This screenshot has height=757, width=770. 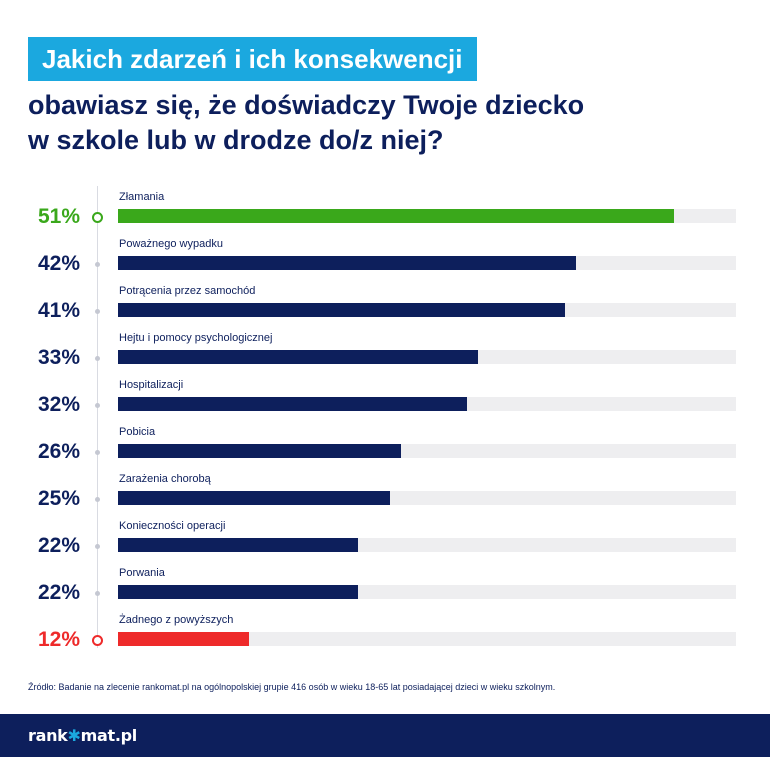 What do you see at coordinates (48, 735) in the screenshot?
I see `logo-text-left: rank` at bounding box center [48, 735].